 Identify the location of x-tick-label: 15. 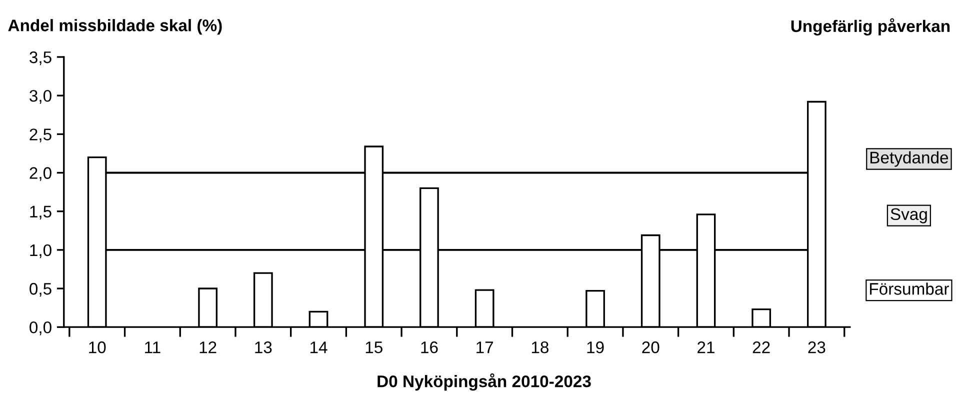
(374, 348).